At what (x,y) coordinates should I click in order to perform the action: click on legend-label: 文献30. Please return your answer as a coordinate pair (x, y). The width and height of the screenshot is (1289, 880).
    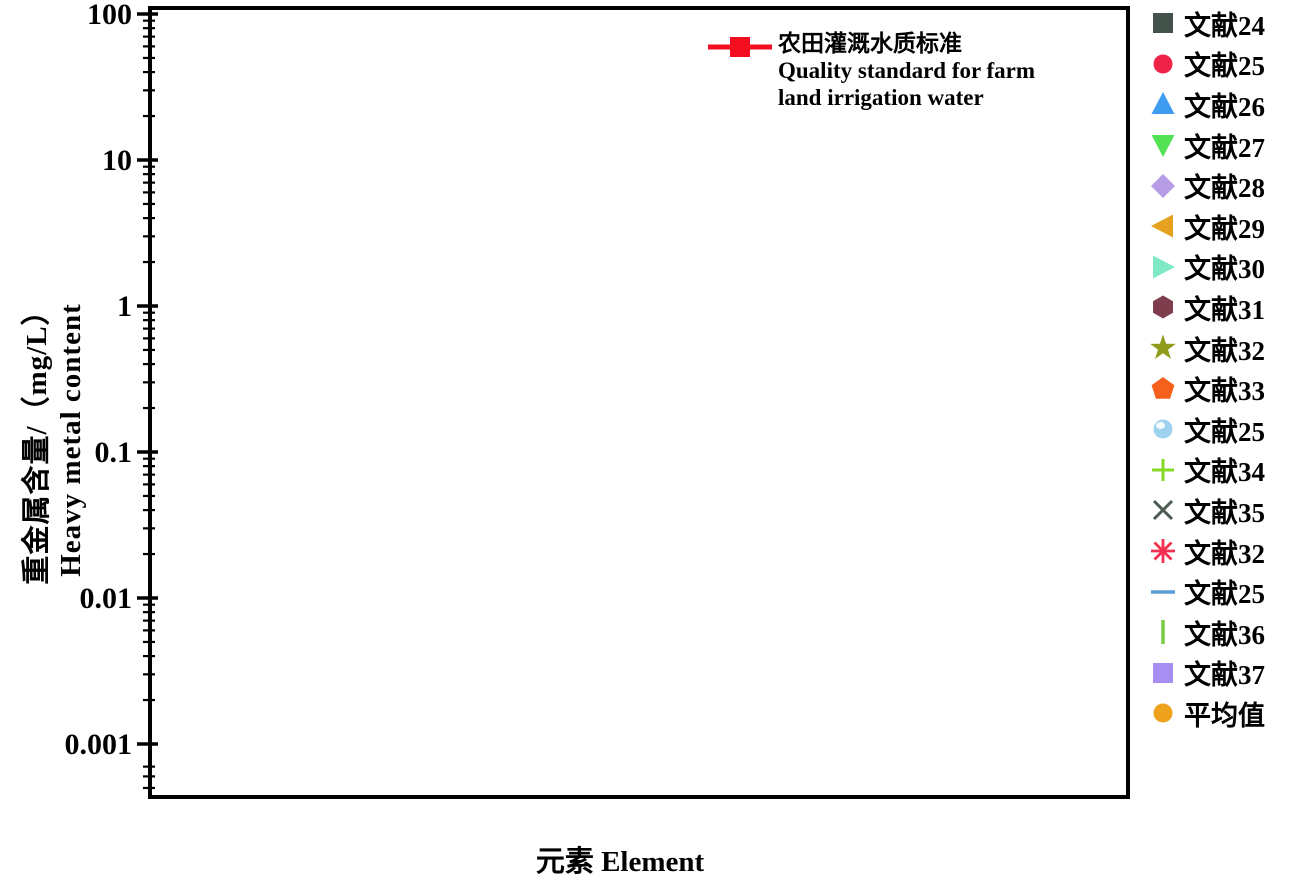
    Looking at the image, I should click on (1224, 269).